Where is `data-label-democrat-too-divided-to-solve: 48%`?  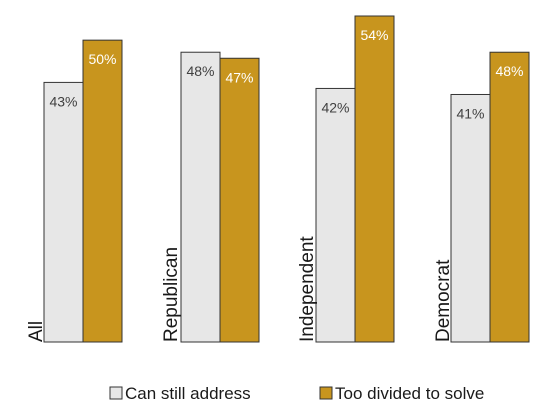
data-label-democrat-too-divided-to-solve: 48% is located at coordinates (509, 71).